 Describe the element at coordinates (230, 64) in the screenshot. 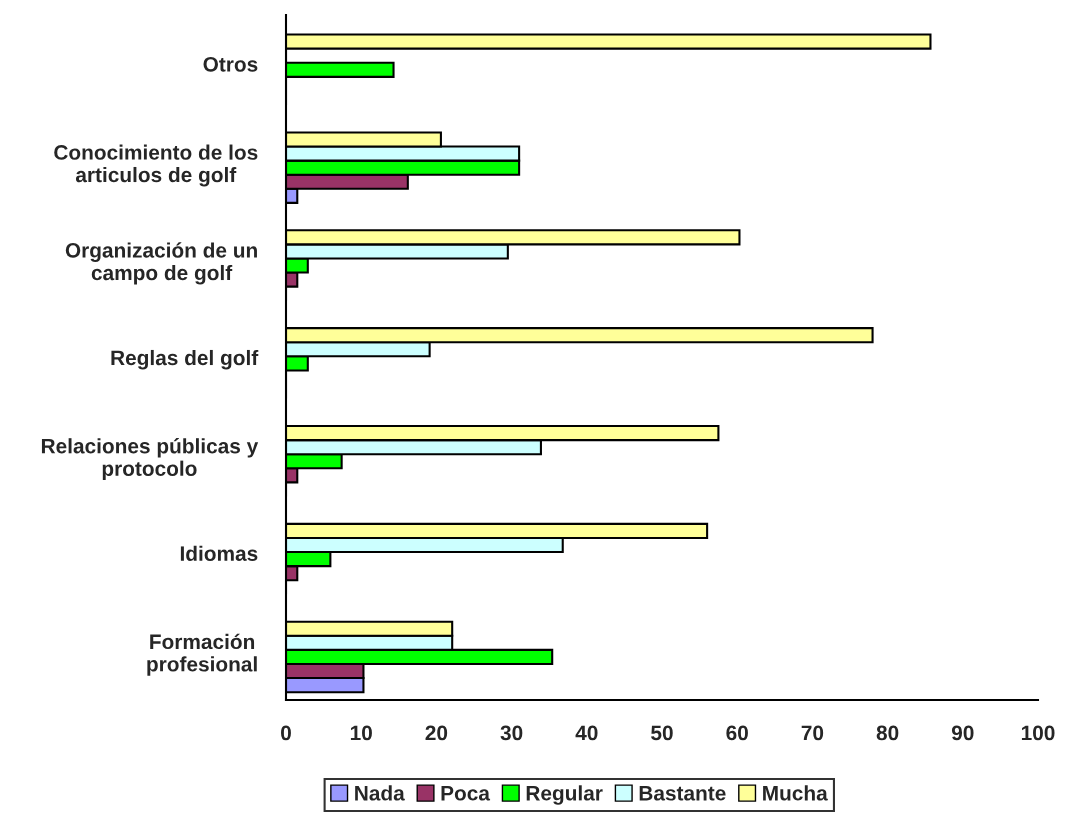

I see `y-tick-label: Otros` at that location.